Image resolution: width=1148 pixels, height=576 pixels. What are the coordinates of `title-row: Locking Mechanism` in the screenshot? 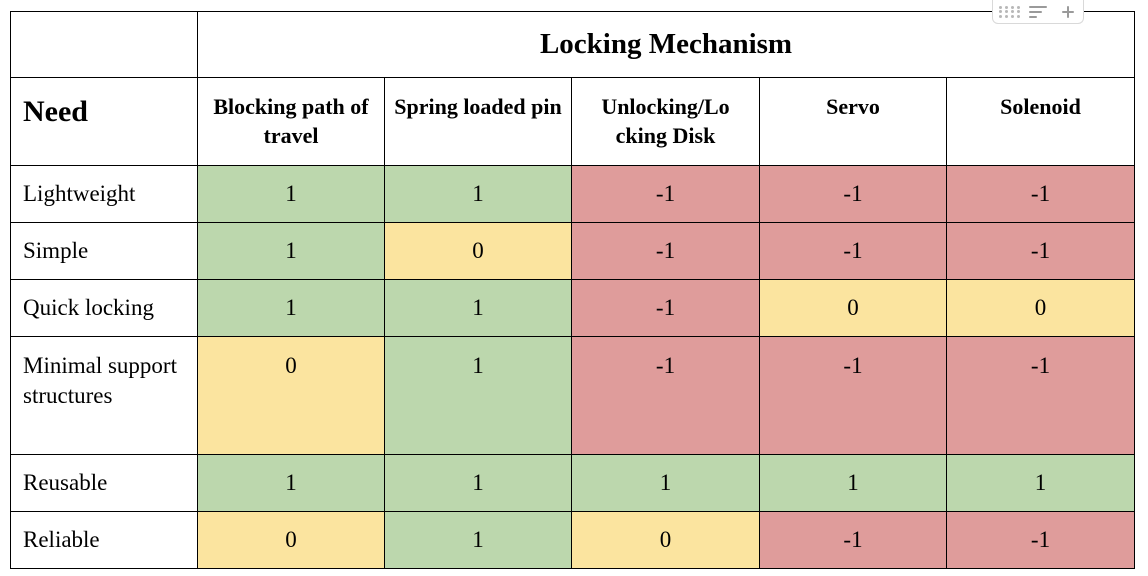 It's located at (573, 44).